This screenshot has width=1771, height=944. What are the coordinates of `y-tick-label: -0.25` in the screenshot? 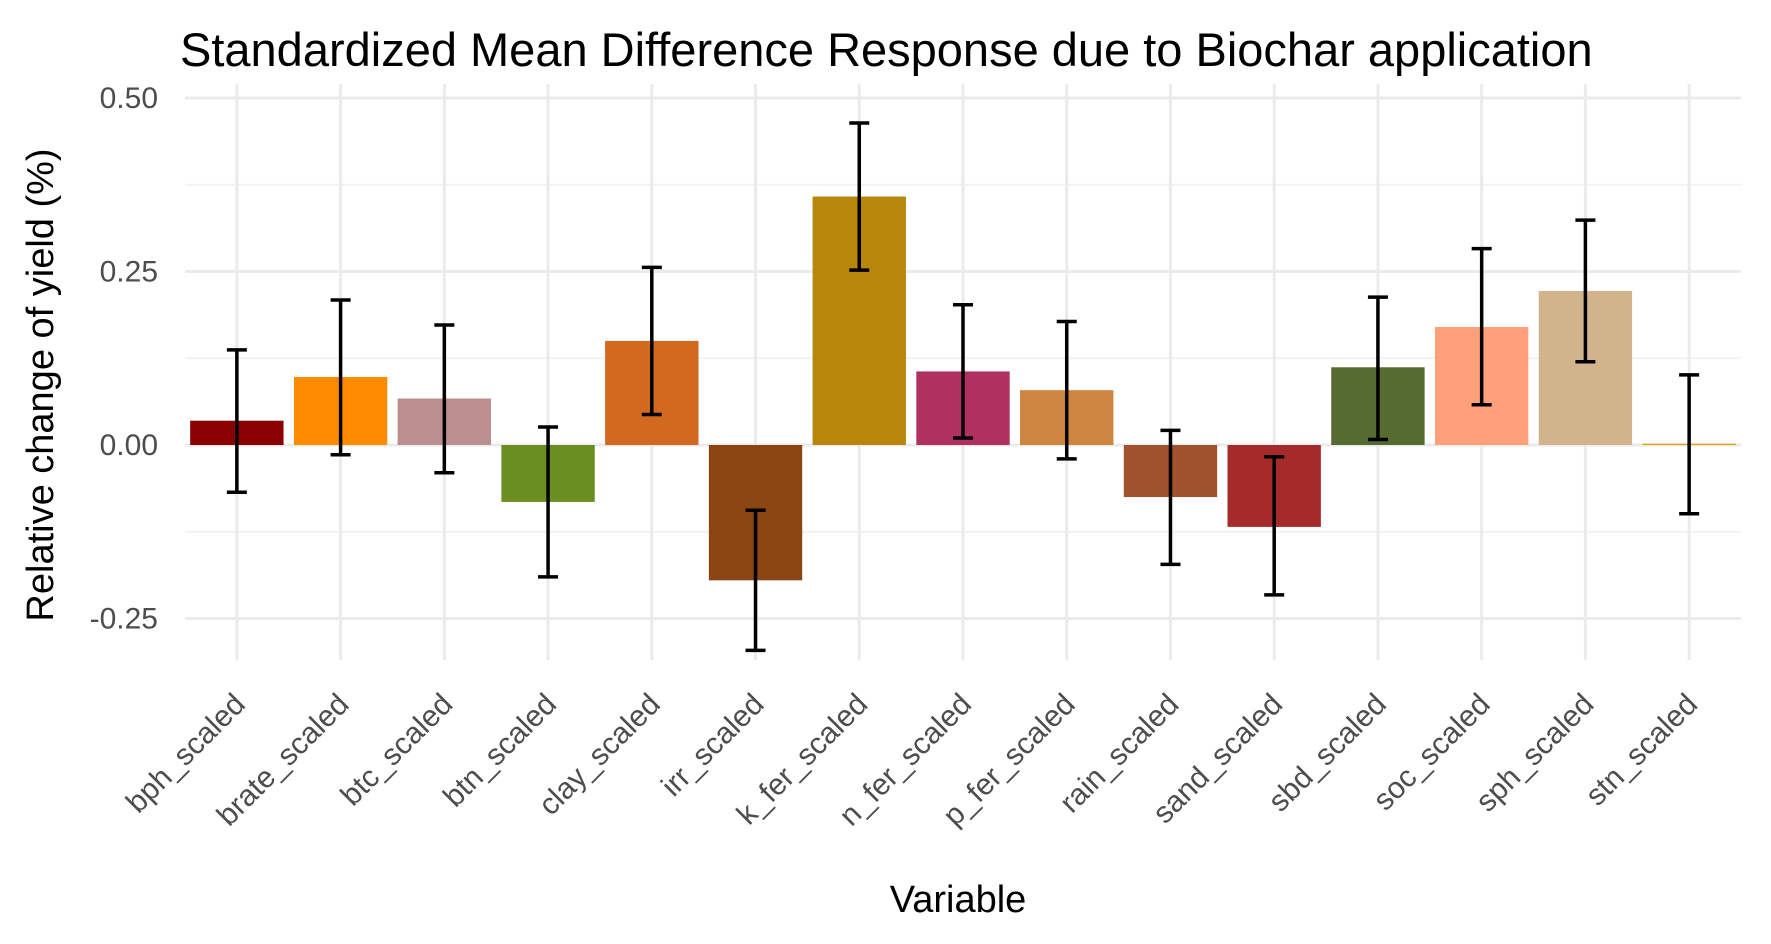 It's located at (124, 619).